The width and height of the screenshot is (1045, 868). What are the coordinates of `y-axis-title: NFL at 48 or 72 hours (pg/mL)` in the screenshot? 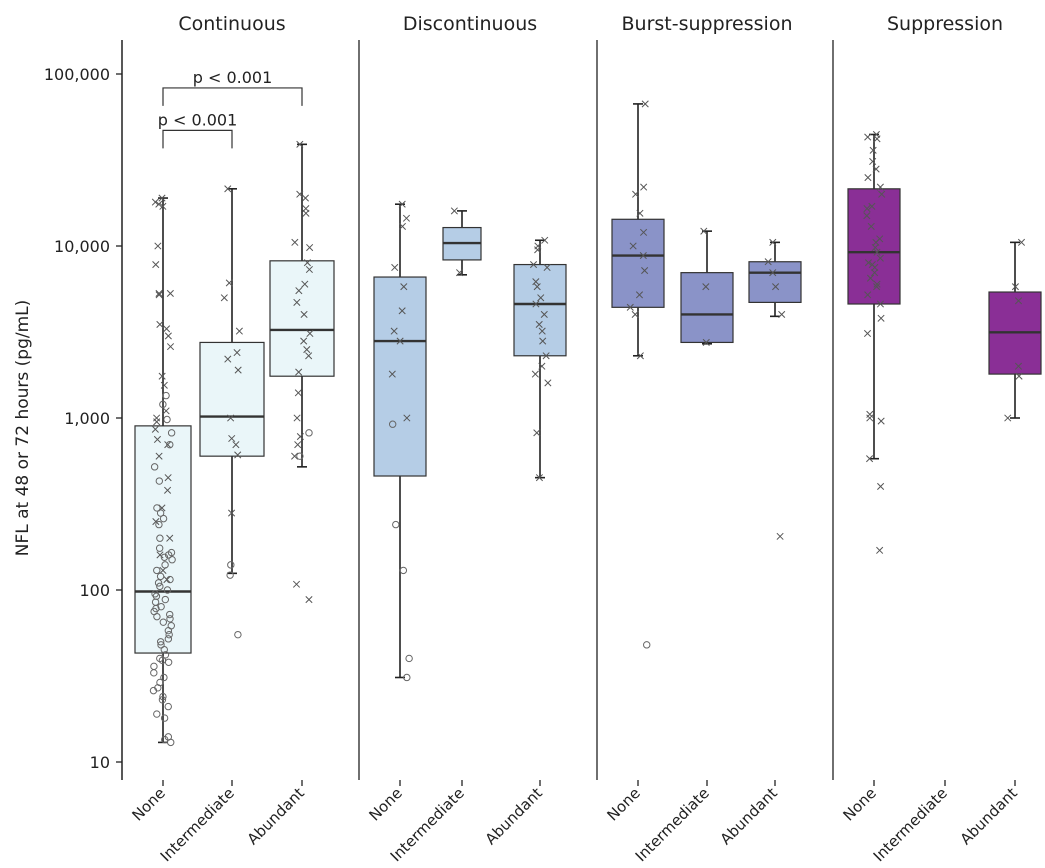 It's located at (23, 428).